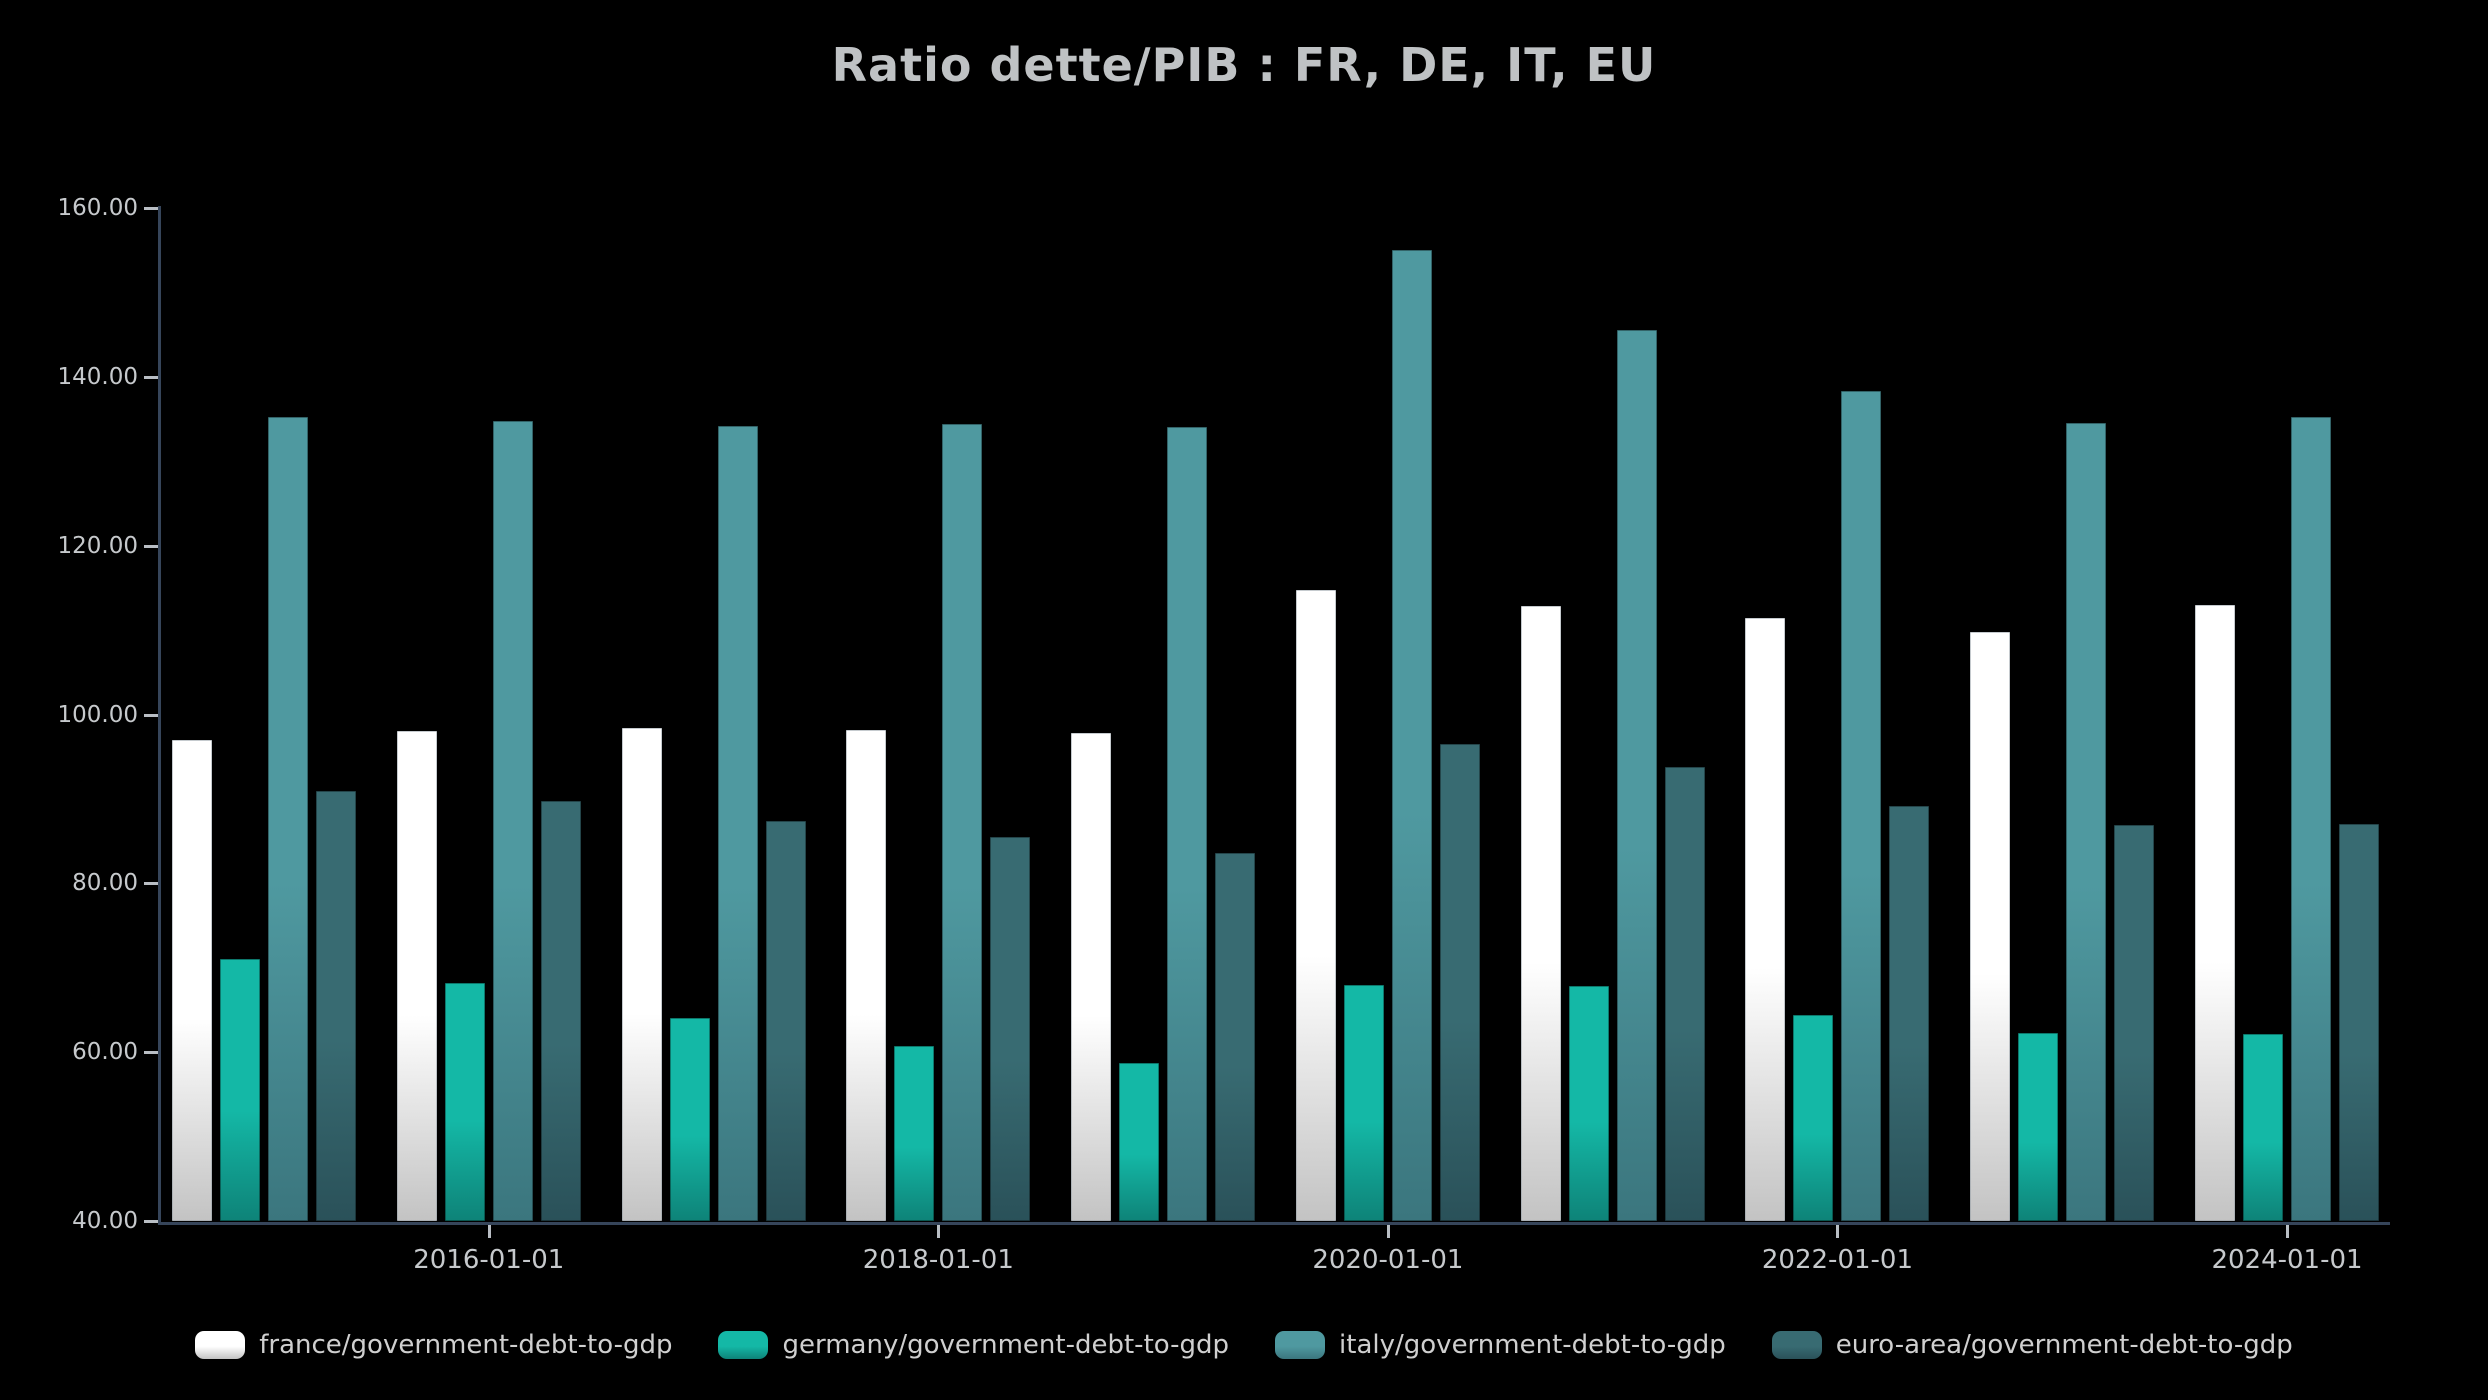 This screenshot has height=1400, width=2488. What do you see at coordinates (105, 883) in the screenshot?
I see `y-tick-label: 80.00` at bounding box center [105, 883].